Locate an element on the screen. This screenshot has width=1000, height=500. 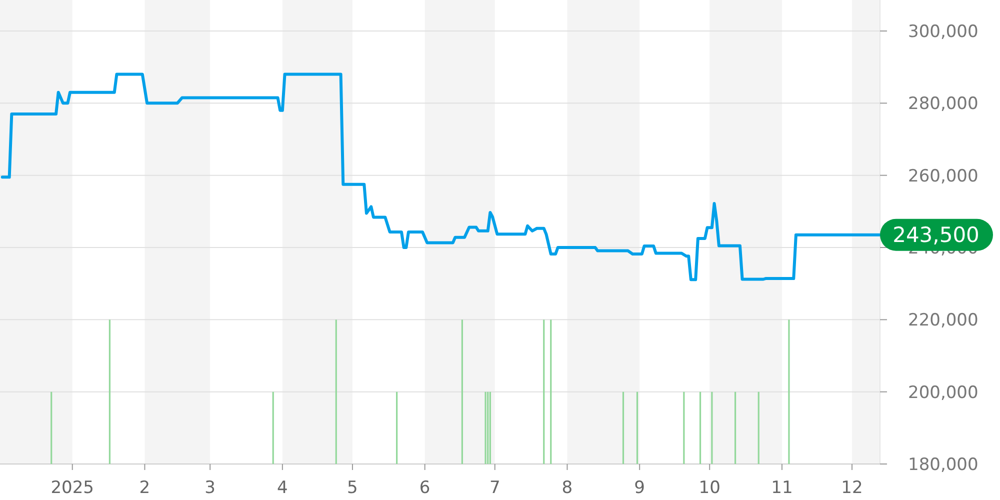
y-tick-label: 220,000 is located at coordinates (943, 320).